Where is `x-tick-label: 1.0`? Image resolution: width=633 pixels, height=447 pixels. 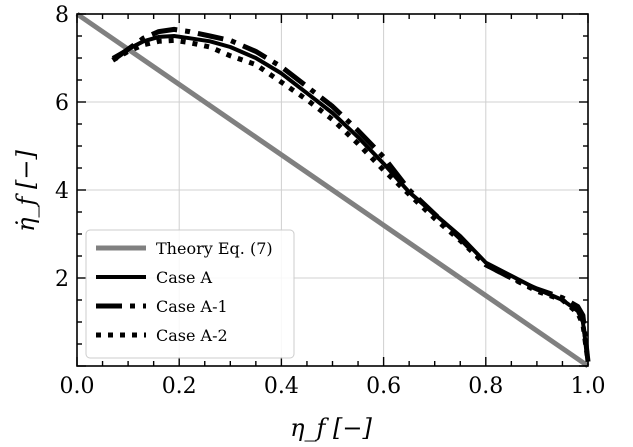
x-tick-label: 1.0 is located at coordinates (588, 386).